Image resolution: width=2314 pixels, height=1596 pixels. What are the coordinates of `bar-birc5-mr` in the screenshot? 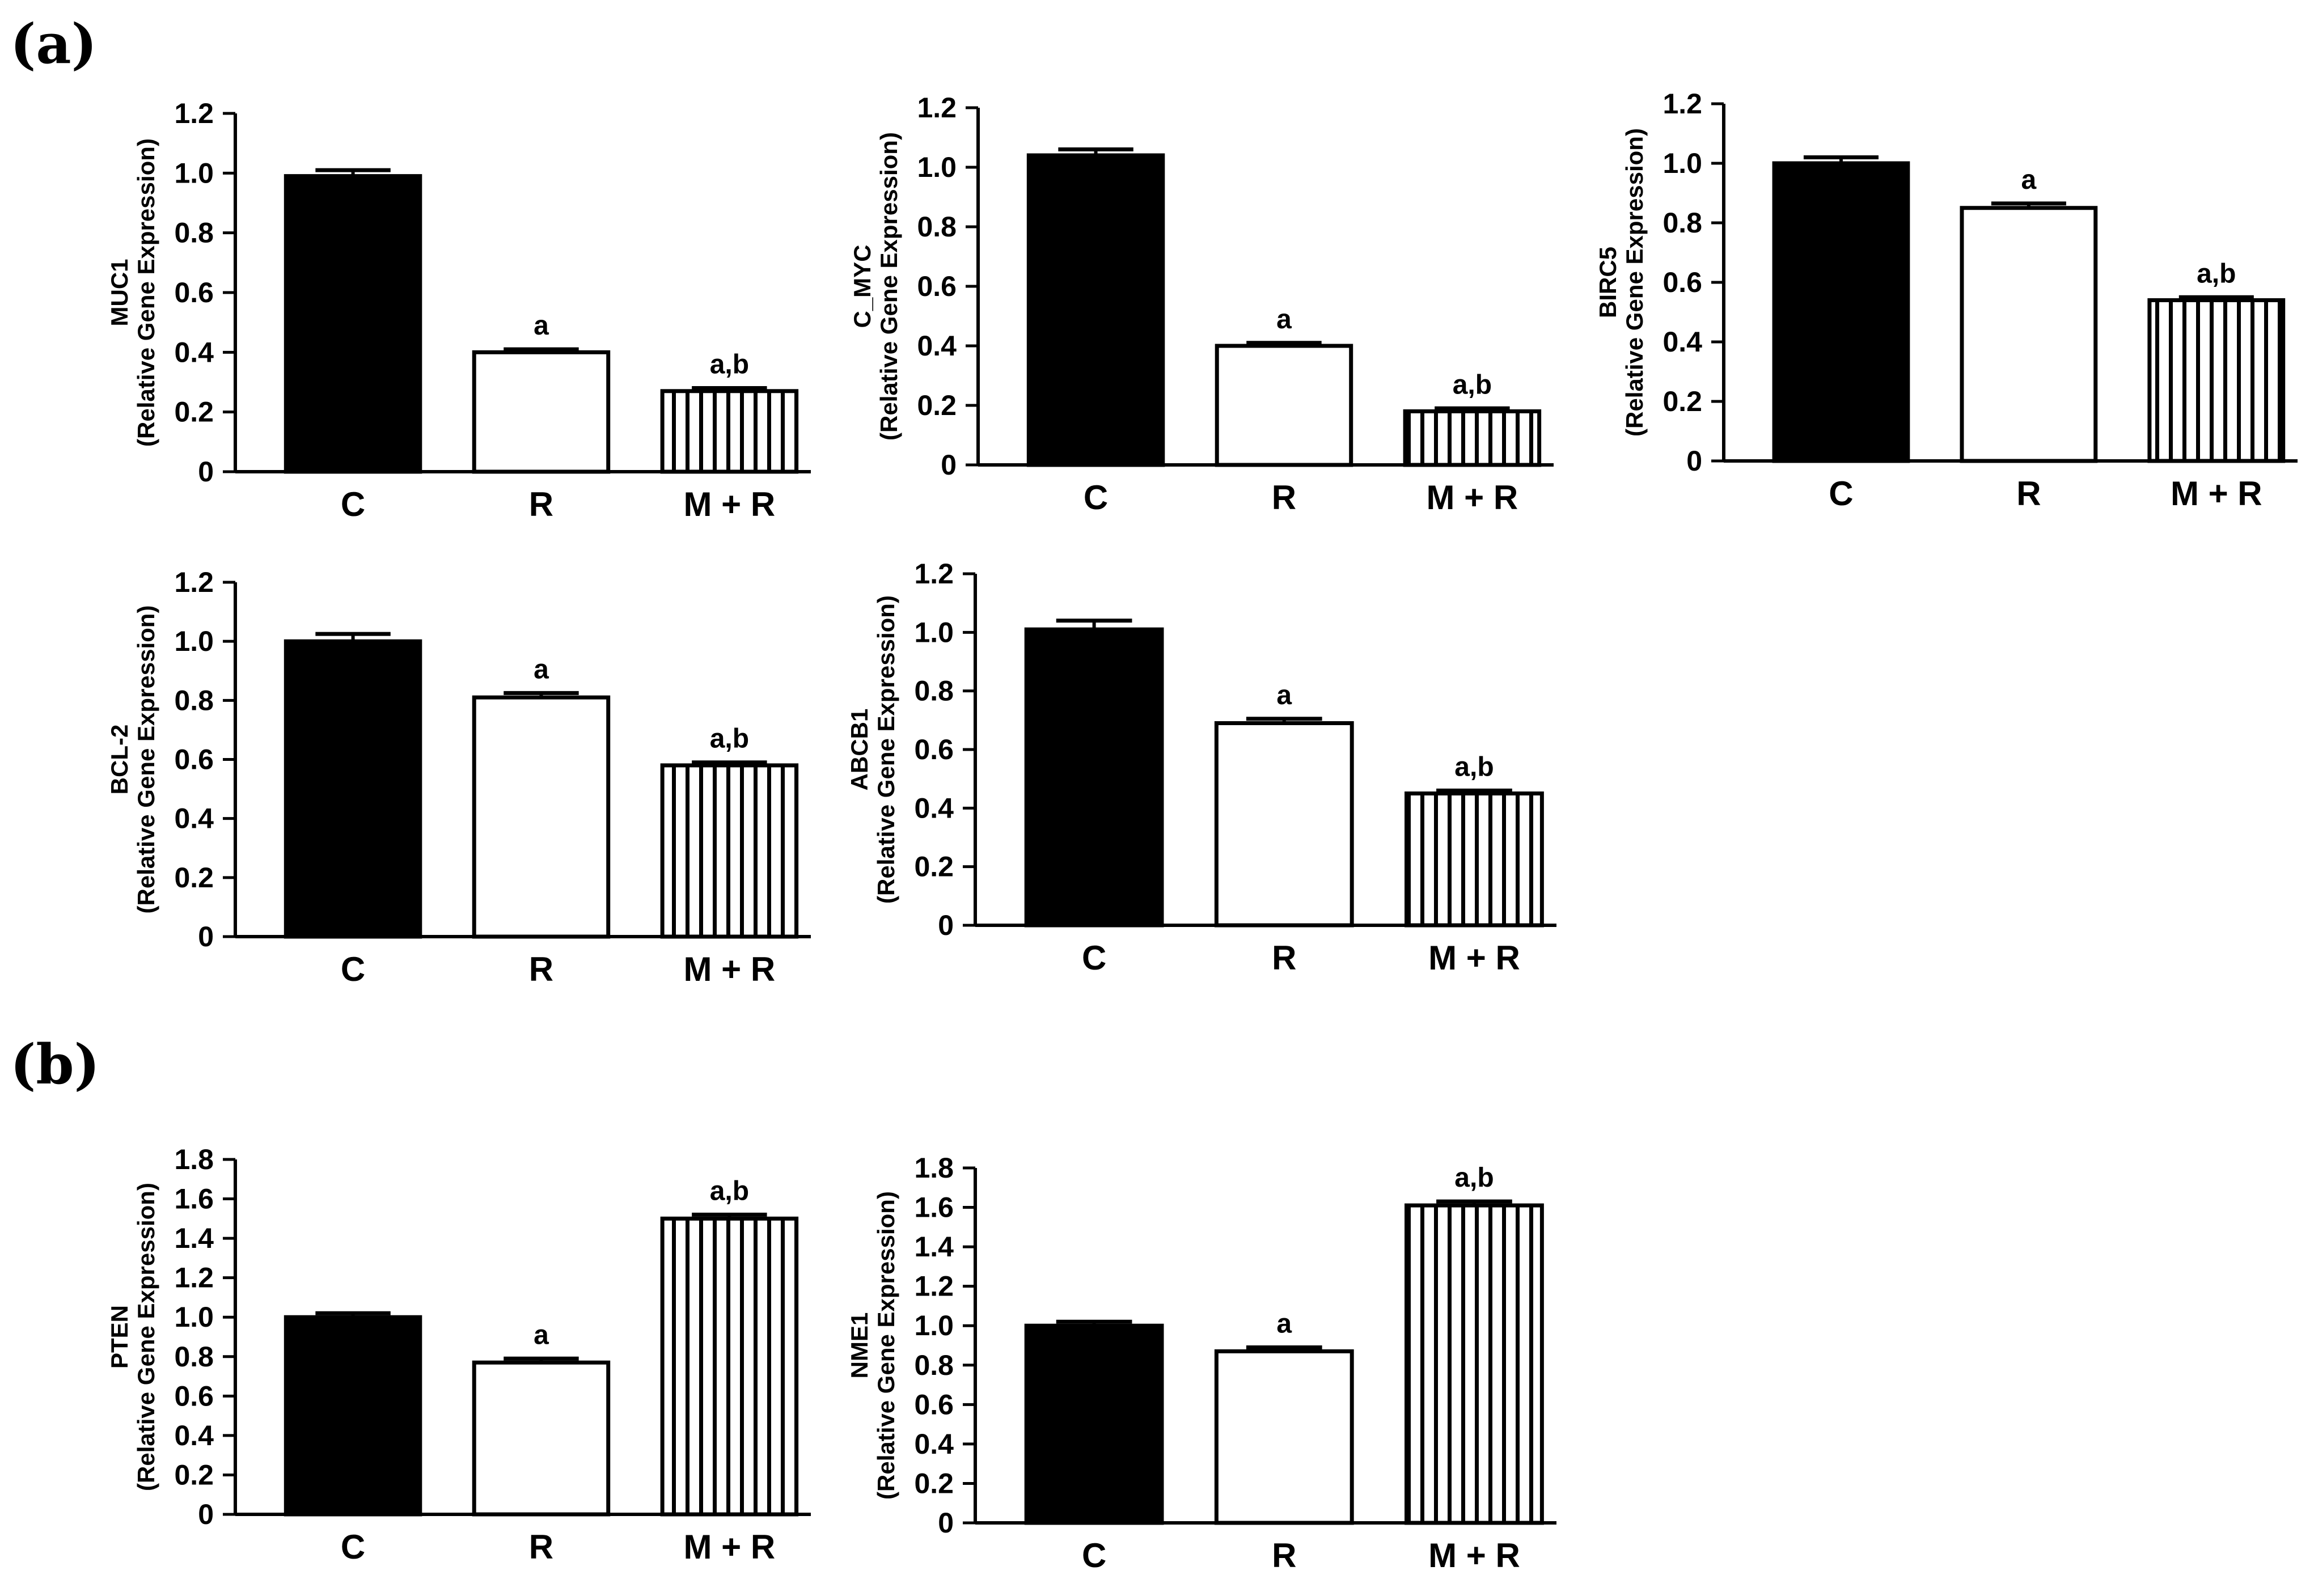 It's located at (2216, 380).